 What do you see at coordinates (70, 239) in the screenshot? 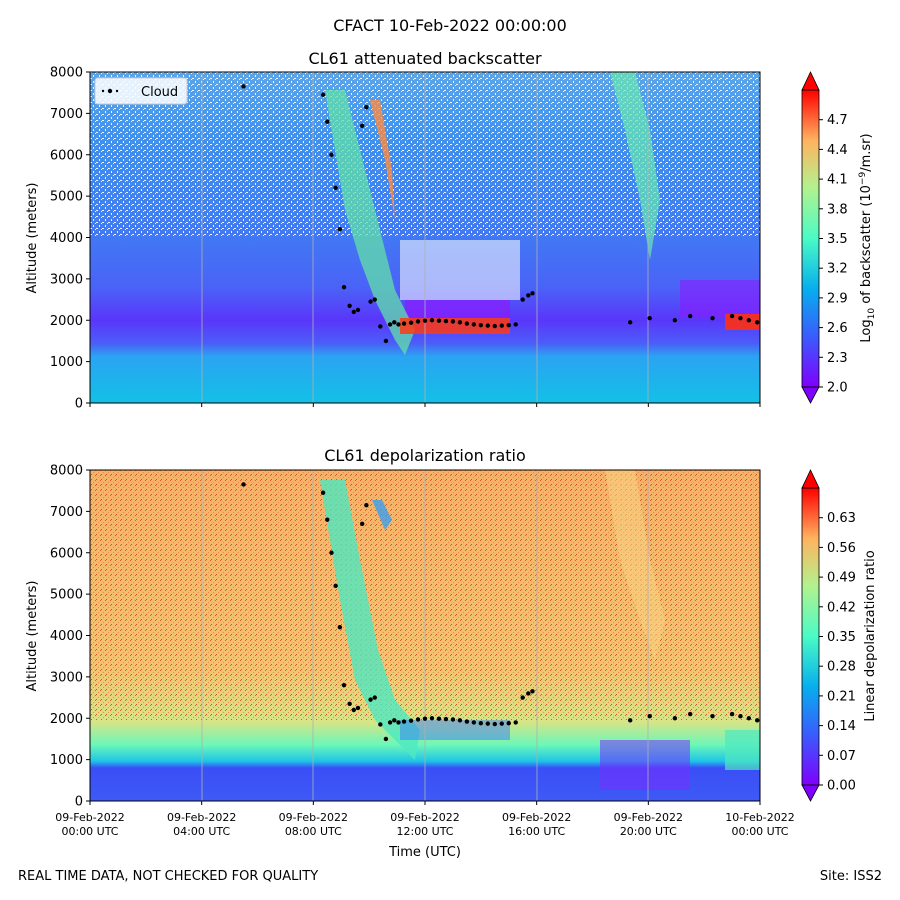
I see `backscatter-y-axis: 0 1000 2000 3000 4000 5000 6000 7000 8000` at bounding box center [70, 239].